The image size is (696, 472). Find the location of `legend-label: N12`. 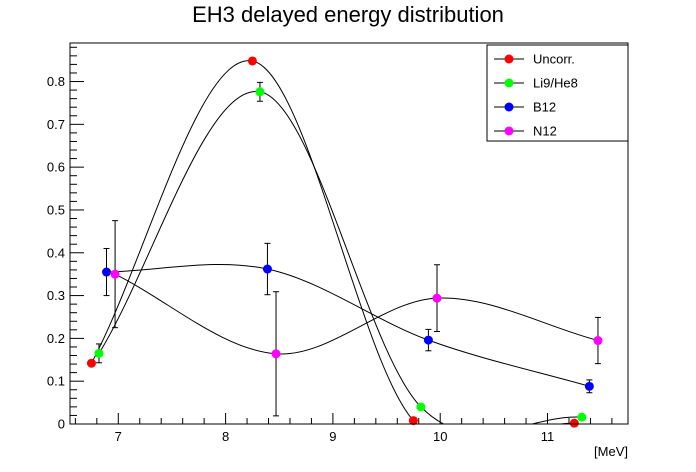

legend-label: N12 is located at coordinates (545, 131).